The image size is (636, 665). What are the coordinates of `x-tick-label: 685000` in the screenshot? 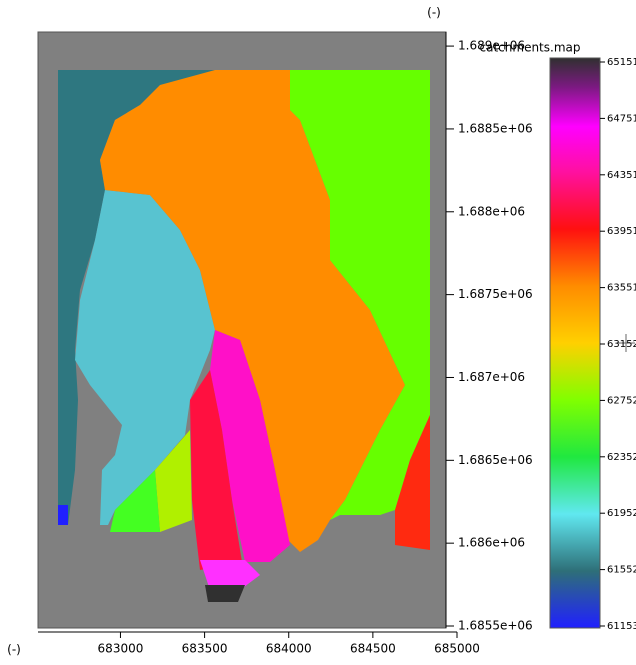 It's located at (457, 649).